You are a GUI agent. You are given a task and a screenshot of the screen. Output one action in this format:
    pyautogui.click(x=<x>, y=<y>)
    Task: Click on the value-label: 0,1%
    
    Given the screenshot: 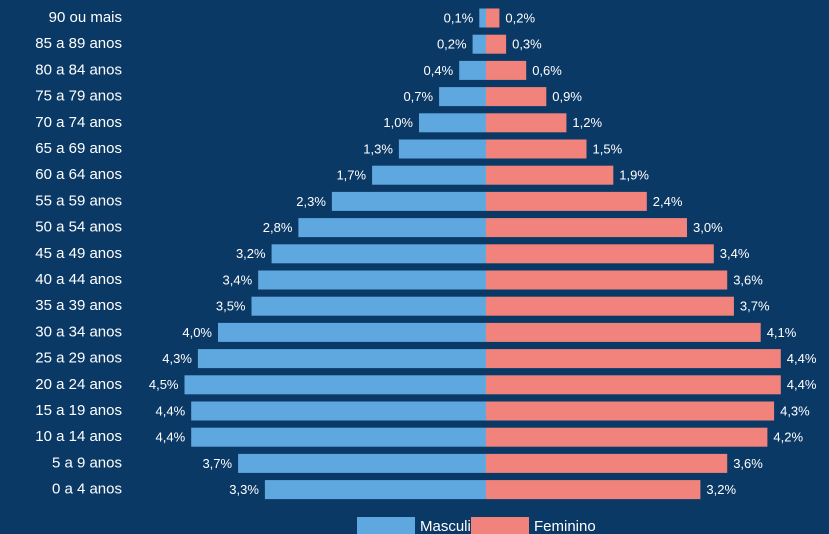 What is the action you would take?
    pyautogui.click(x=459, y=17)
    